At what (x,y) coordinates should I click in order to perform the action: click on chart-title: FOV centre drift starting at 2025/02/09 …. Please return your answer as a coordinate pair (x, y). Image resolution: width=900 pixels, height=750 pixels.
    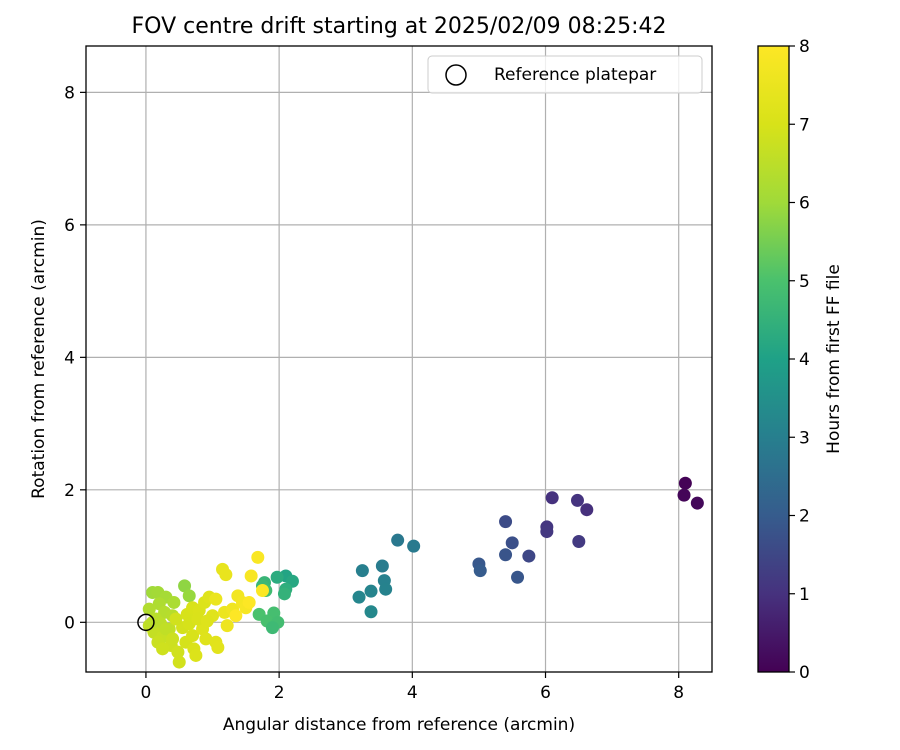
    Looking at the image, I should click on (399, 26).